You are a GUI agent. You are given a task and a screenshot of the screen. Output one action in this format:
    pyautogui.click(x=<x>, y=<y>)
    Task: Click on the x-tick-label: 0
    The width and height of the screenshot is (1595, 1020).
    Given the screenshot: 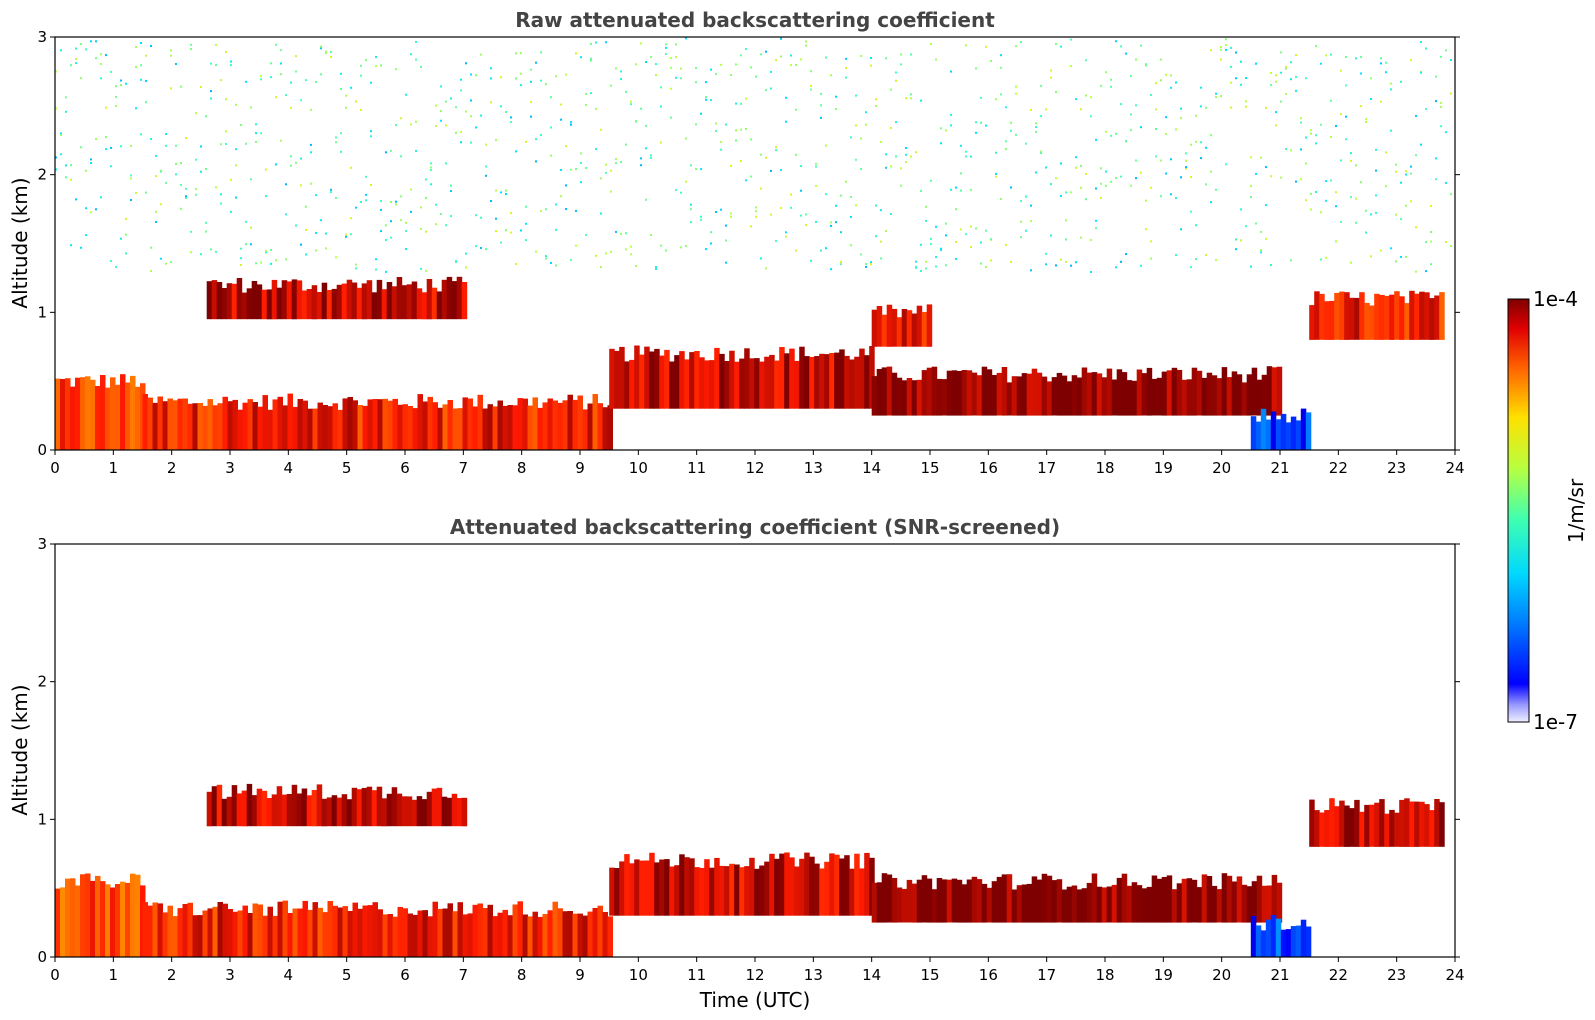 What is the action you would take?
    pyautogui.click(x=55, y=468)
    